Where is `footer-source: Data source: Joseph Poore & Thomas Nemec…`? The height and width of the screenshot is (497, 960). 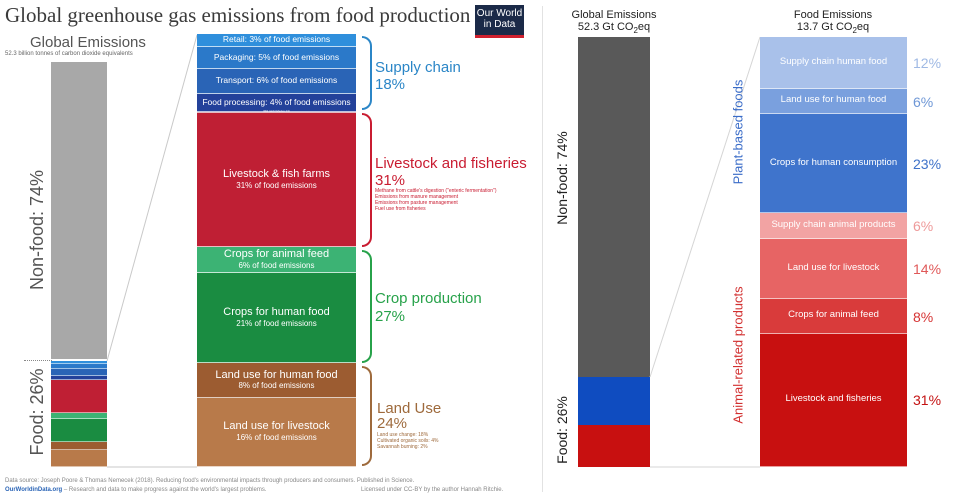 footer-source: Data source: Joseph Poore & Thomas Nemec… is located at coordinates (210, 481).